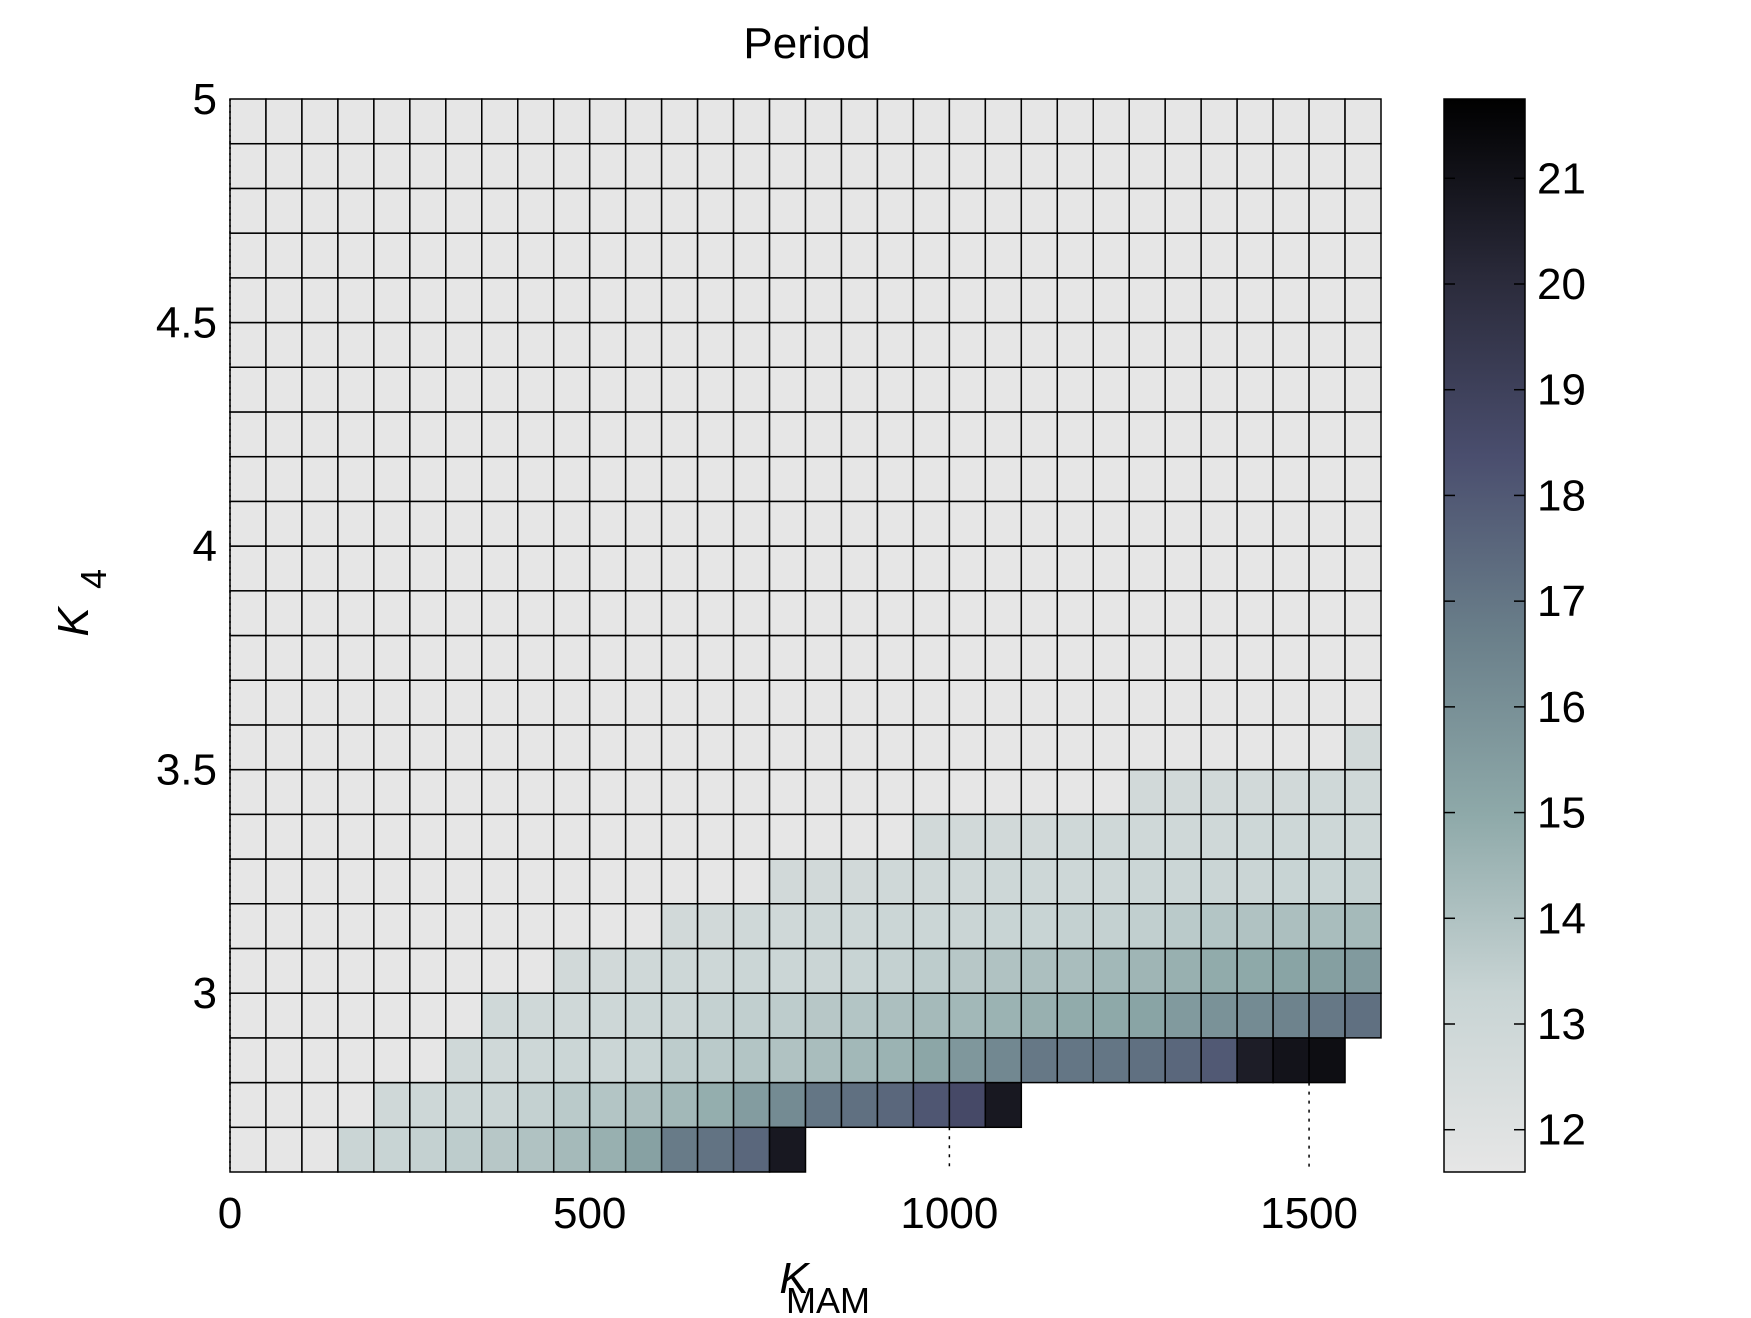  What do you see at coordinates (186, 546) in the screenshot?
I see `y-axis-ticks: 3 3.5 4 4.5 5` at bounding box center [186, 546].